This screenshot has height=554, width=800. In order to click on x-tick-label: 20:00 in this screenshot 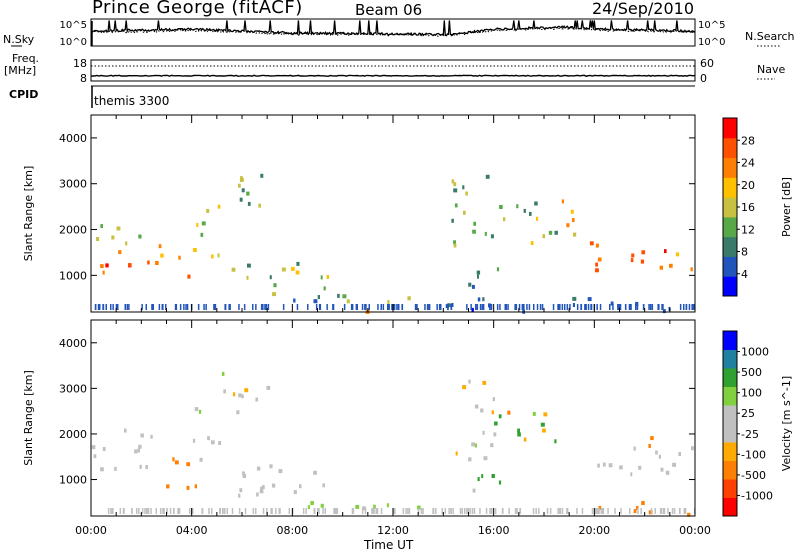, I will do `click(594, 530)`.